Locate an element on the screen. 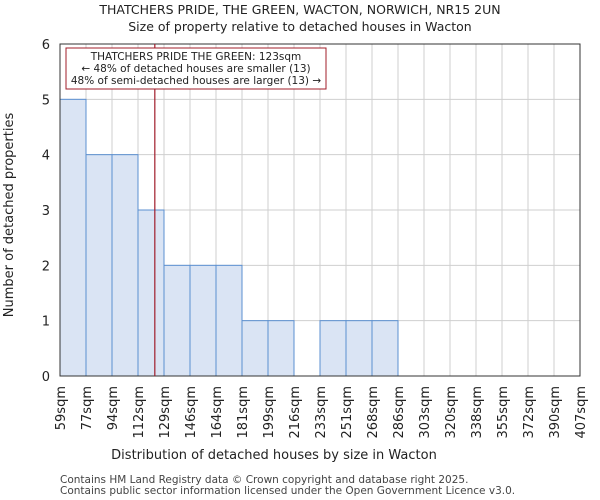 This screenshot has height=500, width=600. y-tick-label: 3 is located at coordinates (46, 211).